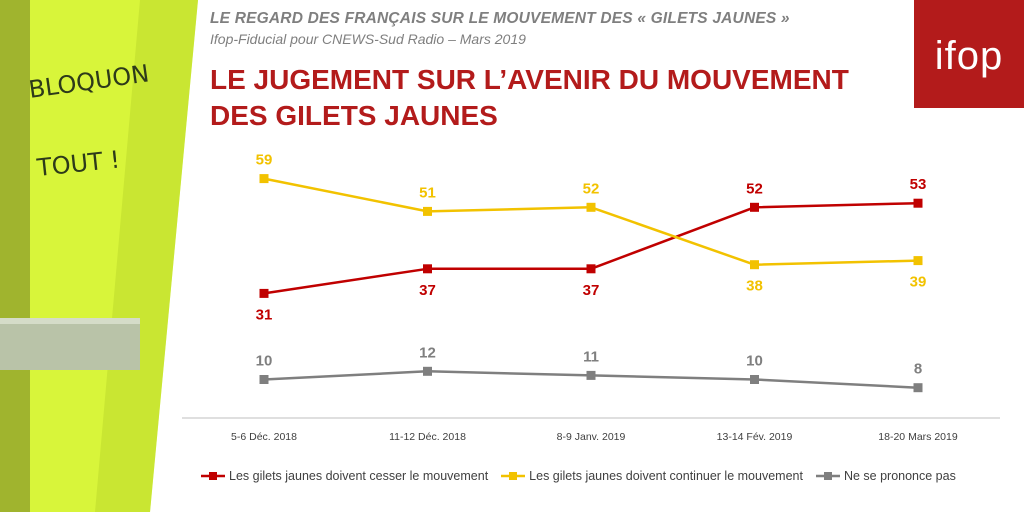  I want to click on x-tick-label: 18-20 Mars 2019, so click(918, 437).